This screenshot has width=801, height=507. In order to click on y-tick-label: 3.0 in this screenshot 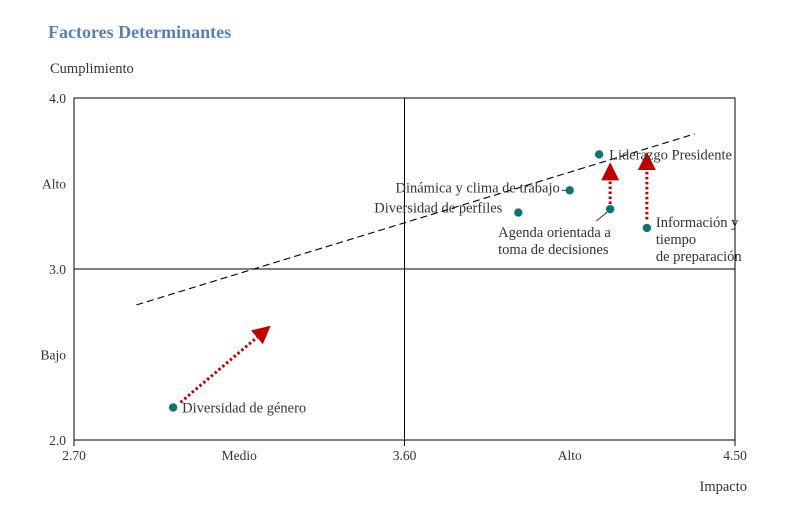, I will do `click(57, 269)`.